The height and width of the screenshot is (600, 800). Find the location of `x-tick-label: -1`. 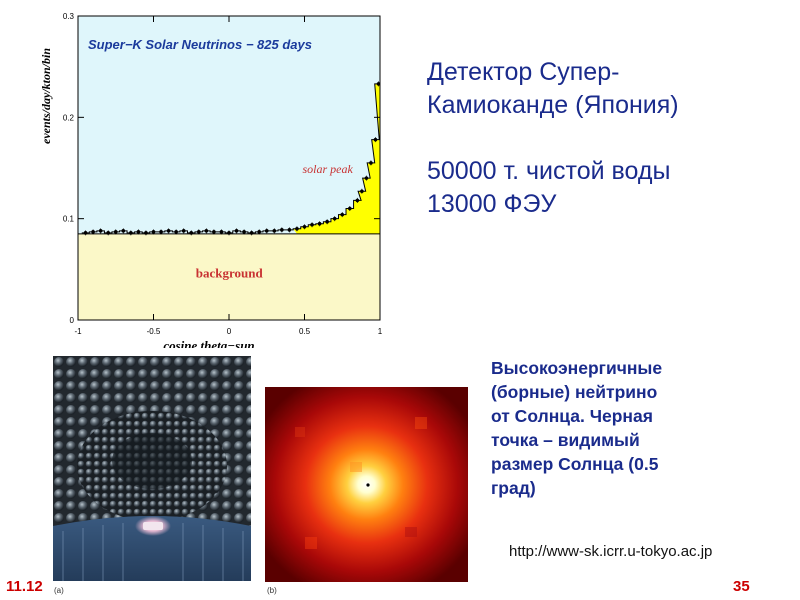

x-tick-label: -1 is located at coordinates (78, 331).